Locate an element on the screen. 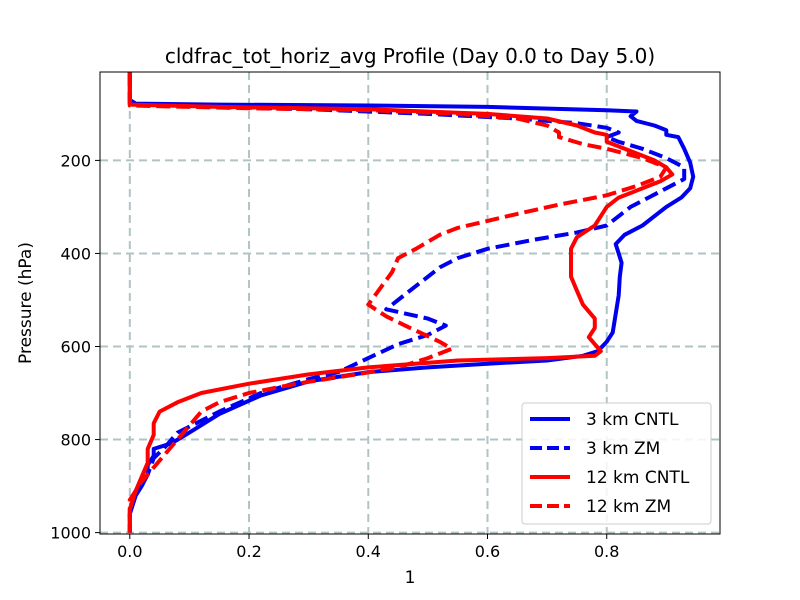 The height and width of the screenshot is (600, 800). legend-frame is located at coordinates (616, 463).